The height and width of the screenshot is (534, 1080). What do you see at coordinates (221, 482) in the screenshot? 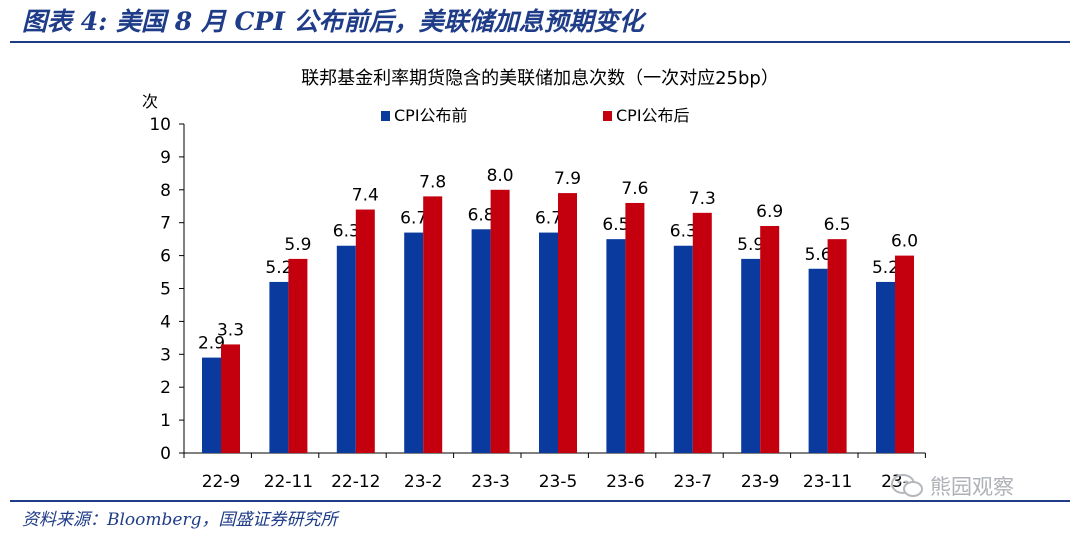
I see `x-tick-label: 22-9` at bounding box center [221, 482].